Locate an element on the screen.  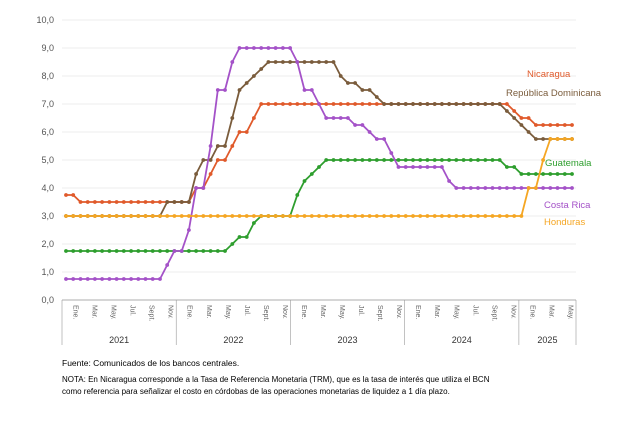
y-tick-label: 4,0 is located at coordinates (47, 188).